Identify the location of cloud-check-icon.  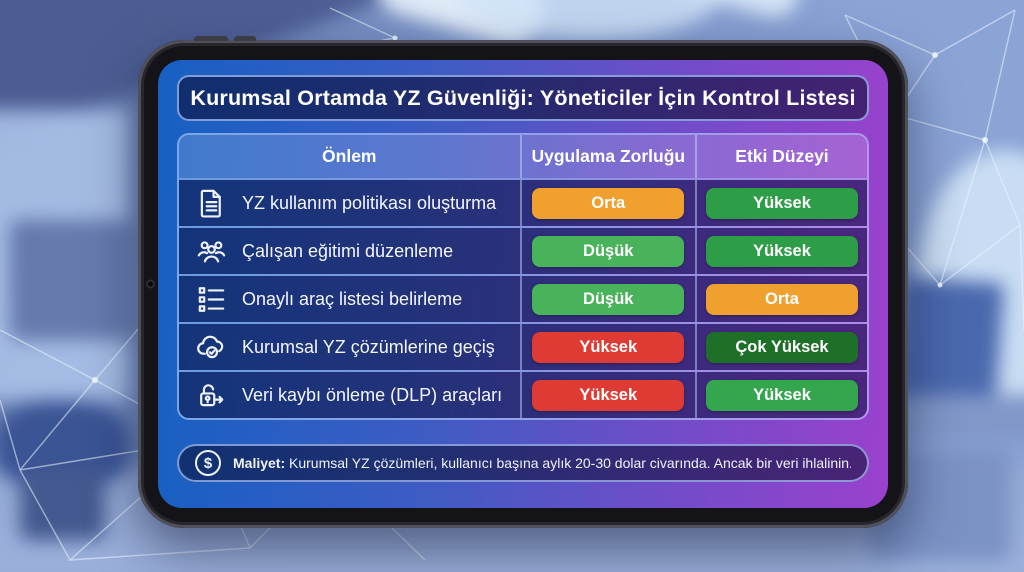
(211, 347).